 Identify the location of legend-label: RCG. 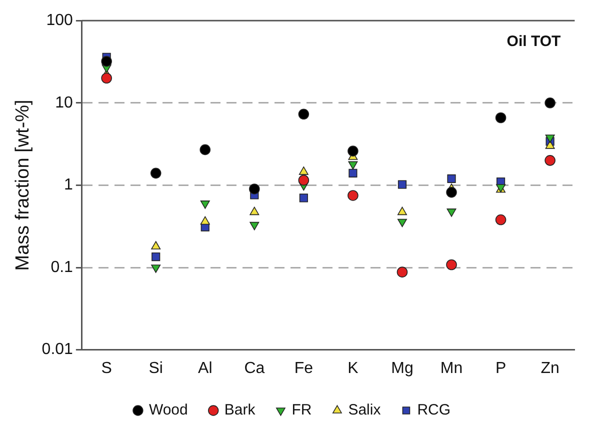
(434, 410).